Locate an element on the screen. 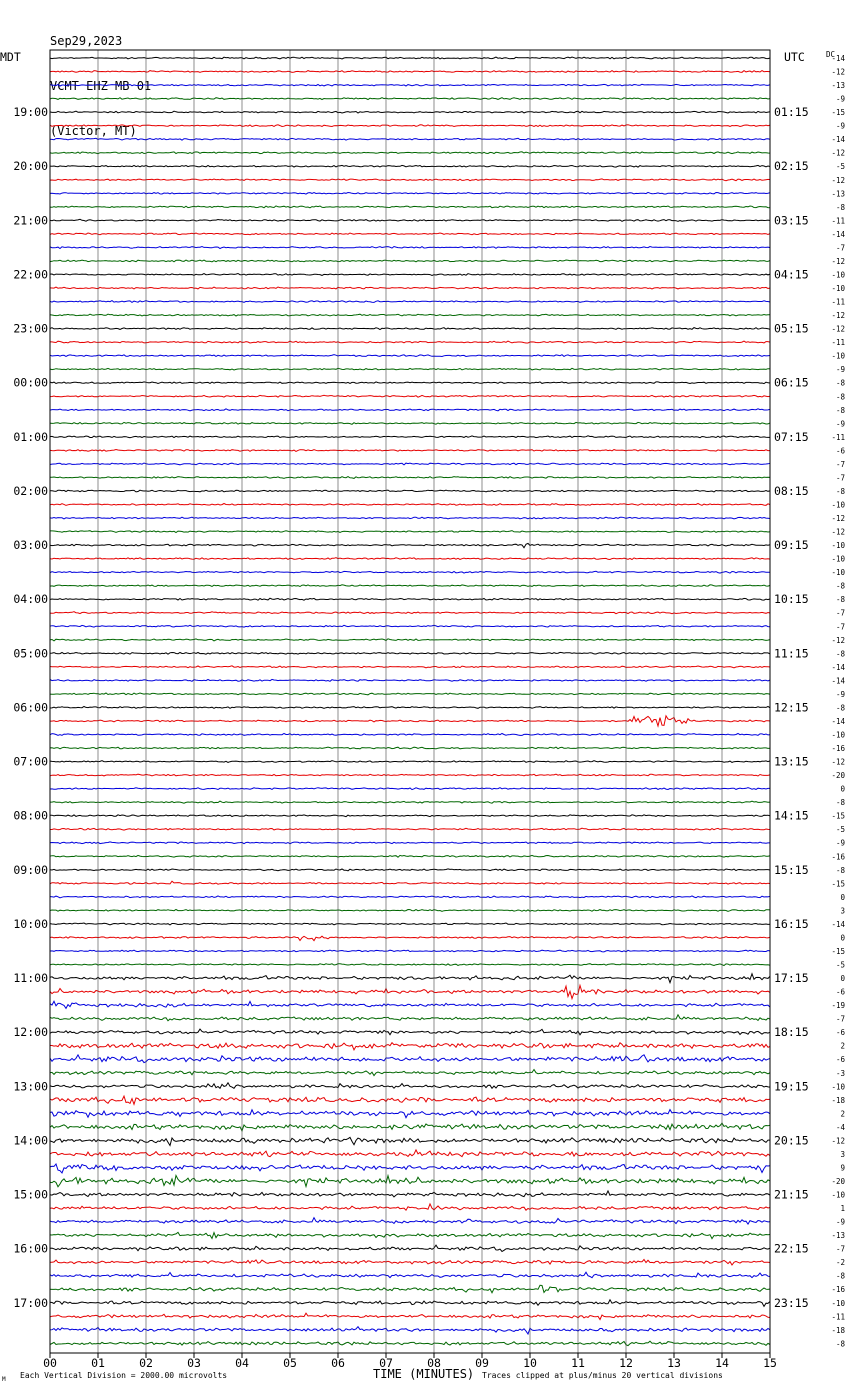 The height and width of the screenshot is (1390, 850). x-tick-label: 01 is located at coordinates (98, 1363).